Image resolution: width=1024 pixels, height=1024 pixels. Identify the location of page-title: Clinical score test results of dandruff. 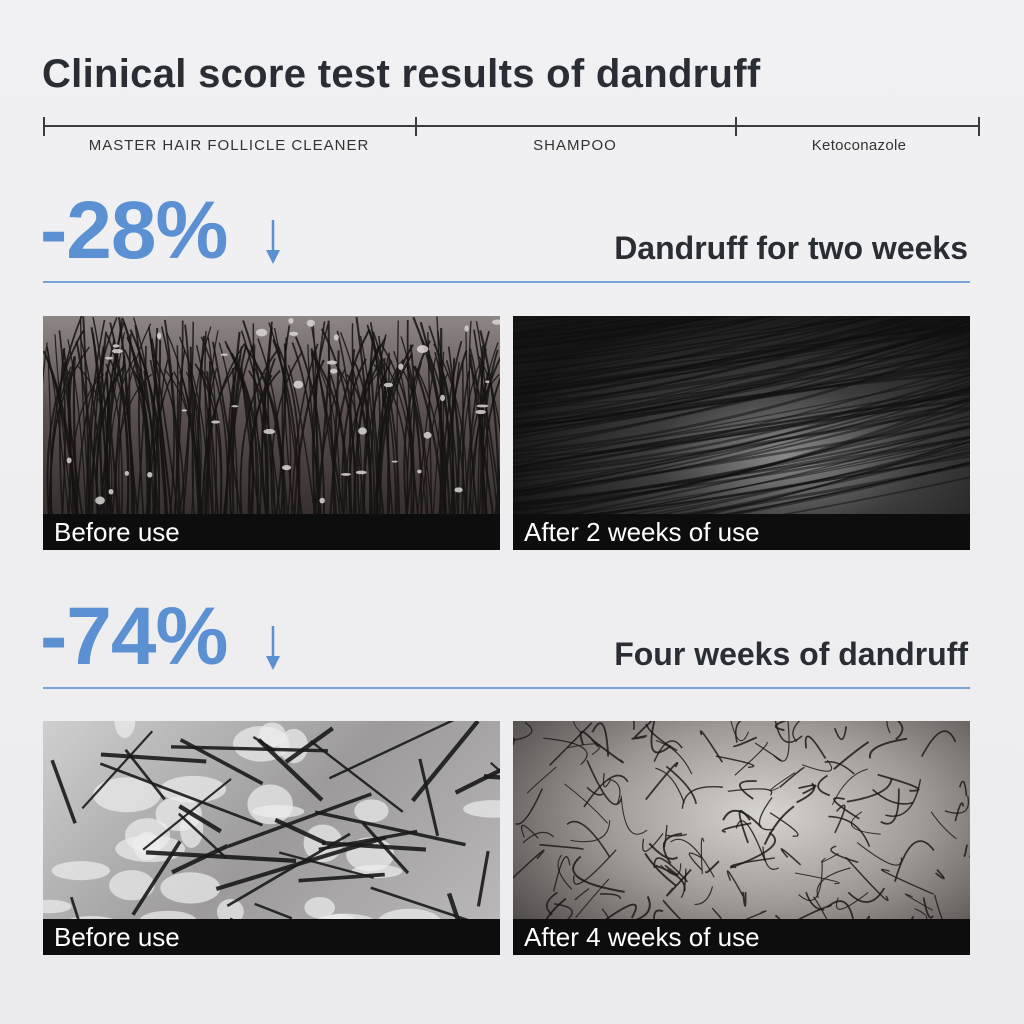
(401, 74).